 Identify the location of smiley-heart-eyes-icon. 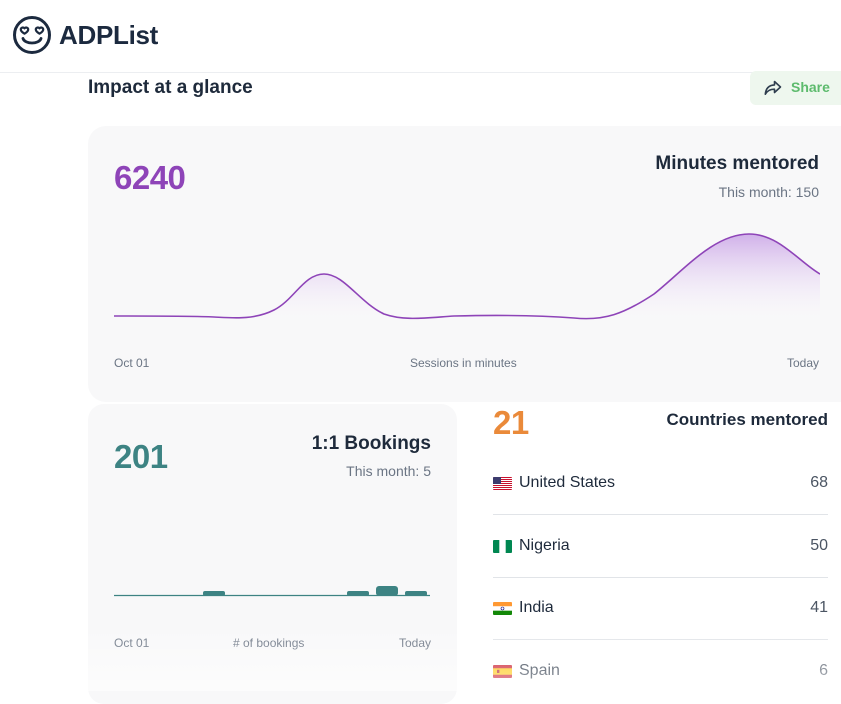
(32, 35).